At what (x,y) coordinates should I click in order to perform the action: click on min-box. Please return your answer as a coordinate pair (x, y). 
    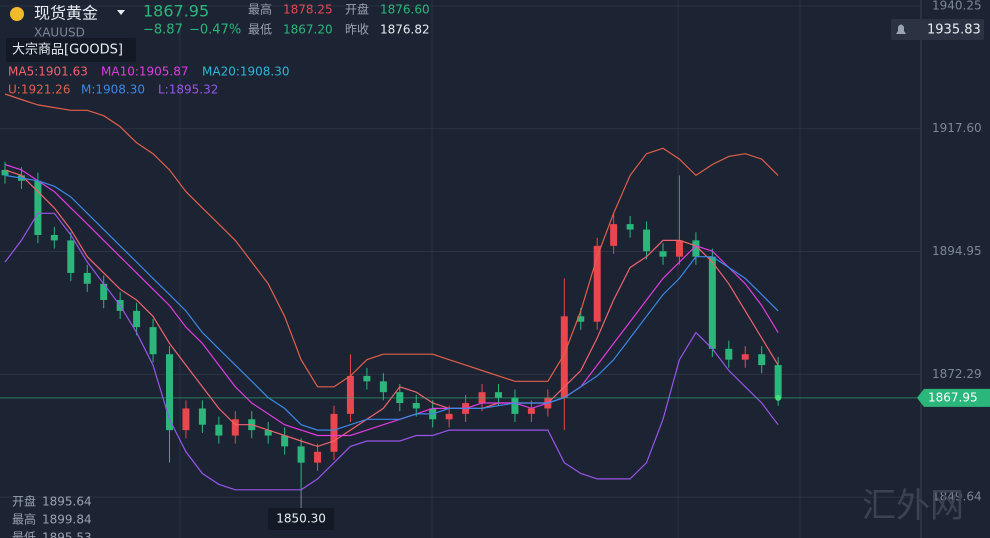
    Looking at the image, I should click on (301, 519).